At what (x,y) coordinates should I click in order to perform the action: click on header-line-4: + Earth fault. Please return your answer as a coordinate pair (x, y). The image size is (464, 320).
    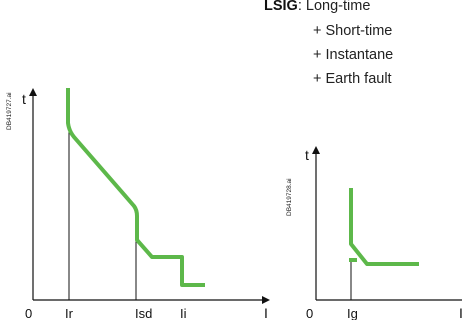
    Looking at the image, I should click on (352, 79).